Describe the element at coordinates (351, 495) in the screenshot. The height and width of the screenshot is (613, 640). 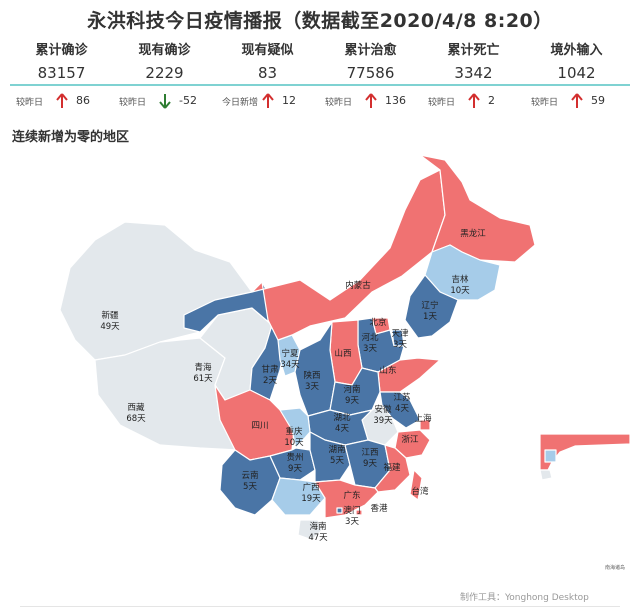
I see `region-label: 广东` at that location.